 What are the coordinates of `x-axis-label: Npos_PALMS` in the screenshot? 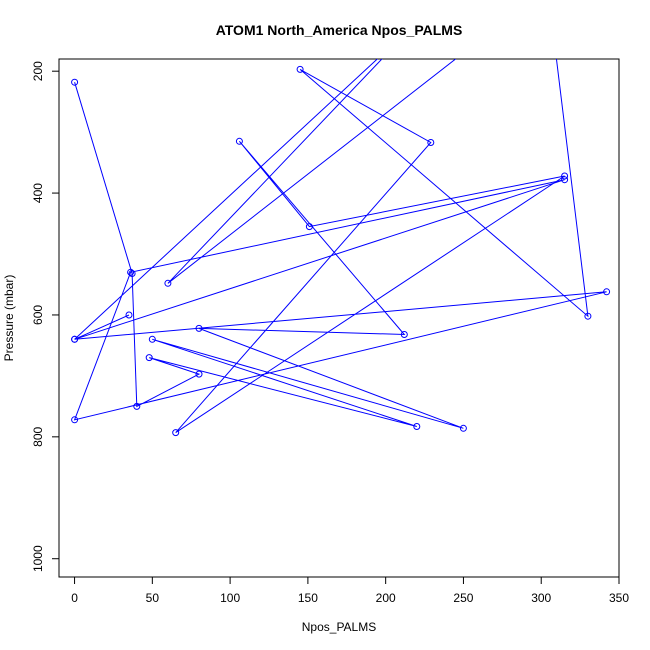 It's located at (339, 627).